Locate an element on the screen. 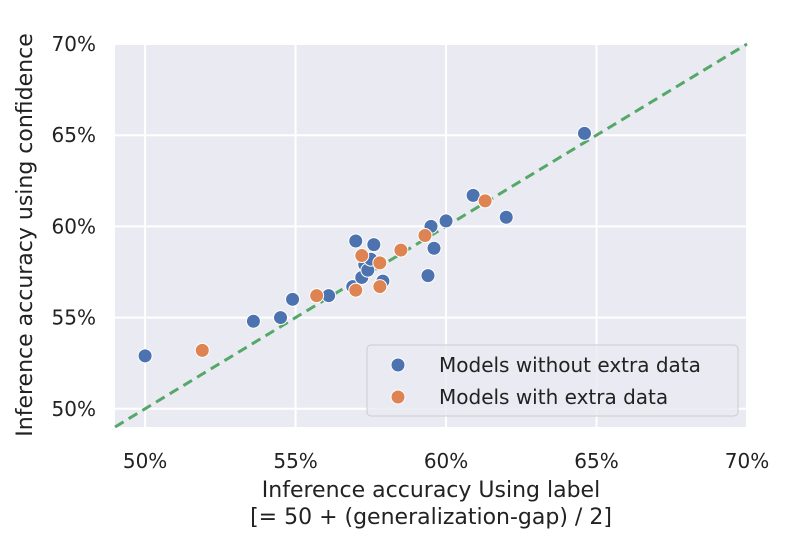 The image size is (788, 547). legend-label-without-extra-data: Models without extra data is located at coordinates (570, 365).